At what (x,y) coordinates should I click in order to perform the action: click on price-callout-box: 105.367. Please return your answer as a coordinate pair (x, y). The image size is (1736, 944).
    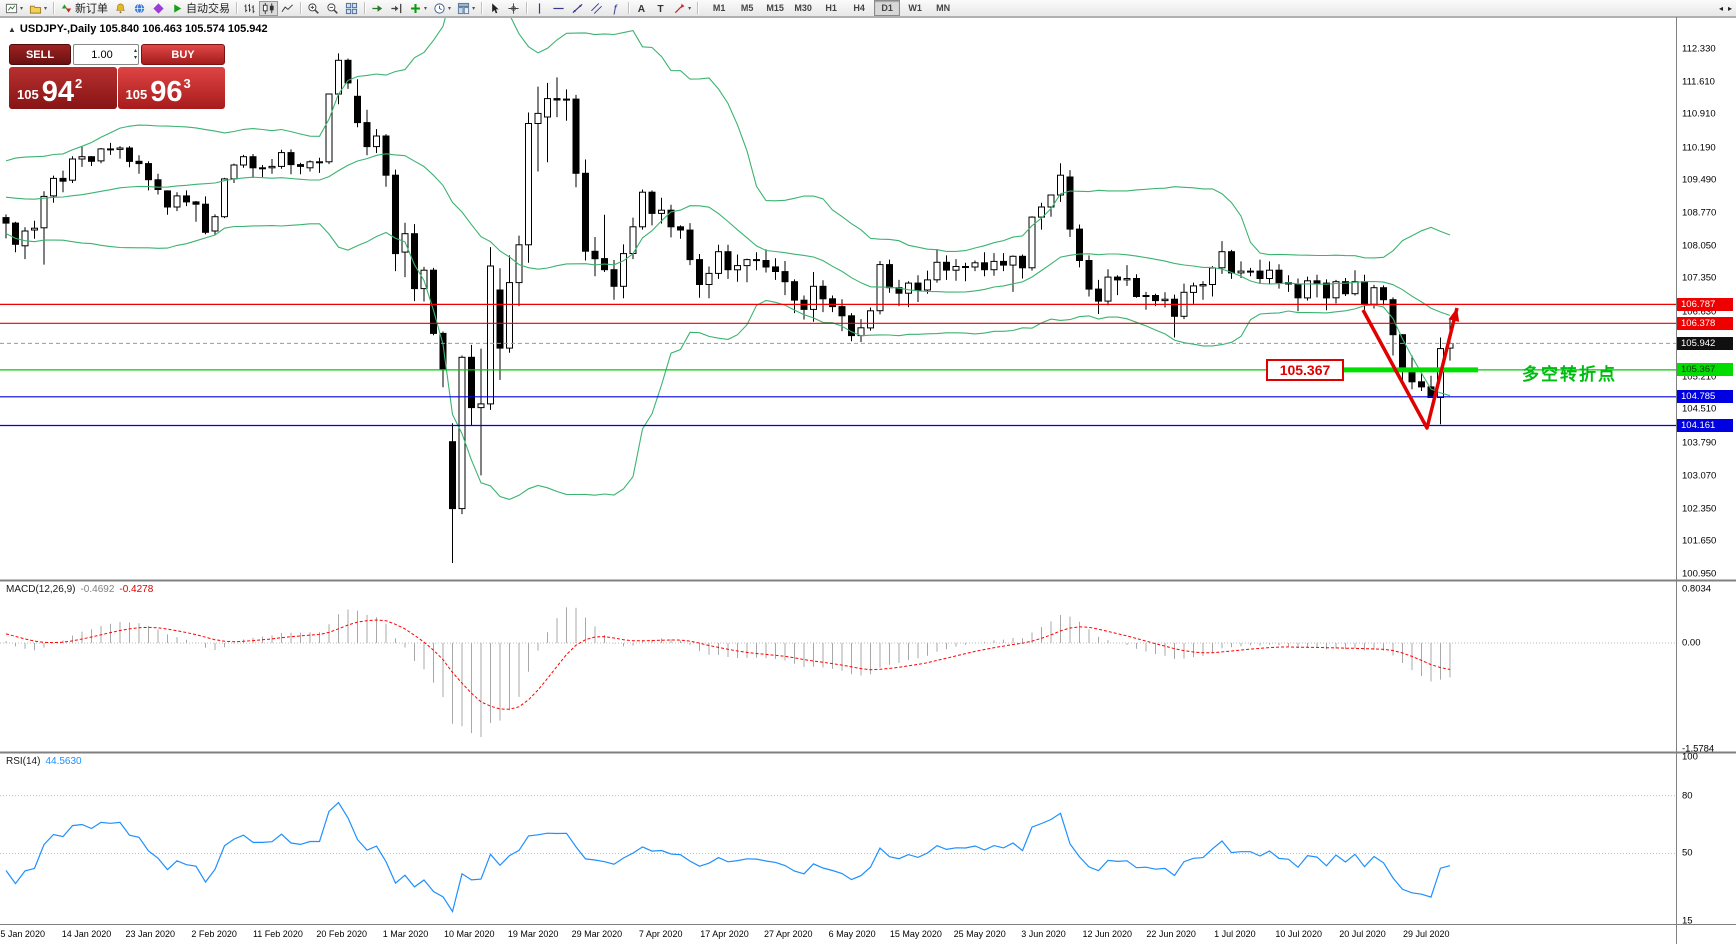
    Looking at the image, I should click on (1305, 370).